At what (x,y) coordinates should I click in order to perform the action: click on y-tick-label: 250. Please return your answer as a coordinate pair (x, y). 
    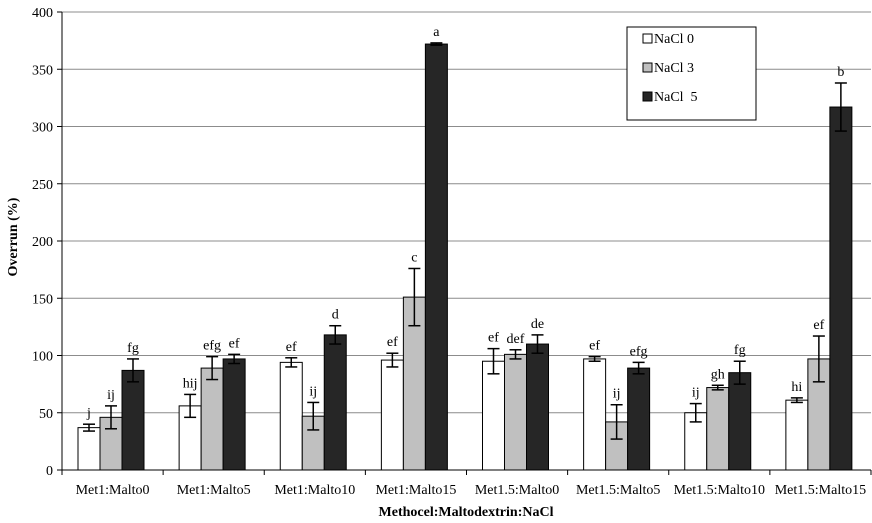
    Looking at the image, I should click on (42, 185).